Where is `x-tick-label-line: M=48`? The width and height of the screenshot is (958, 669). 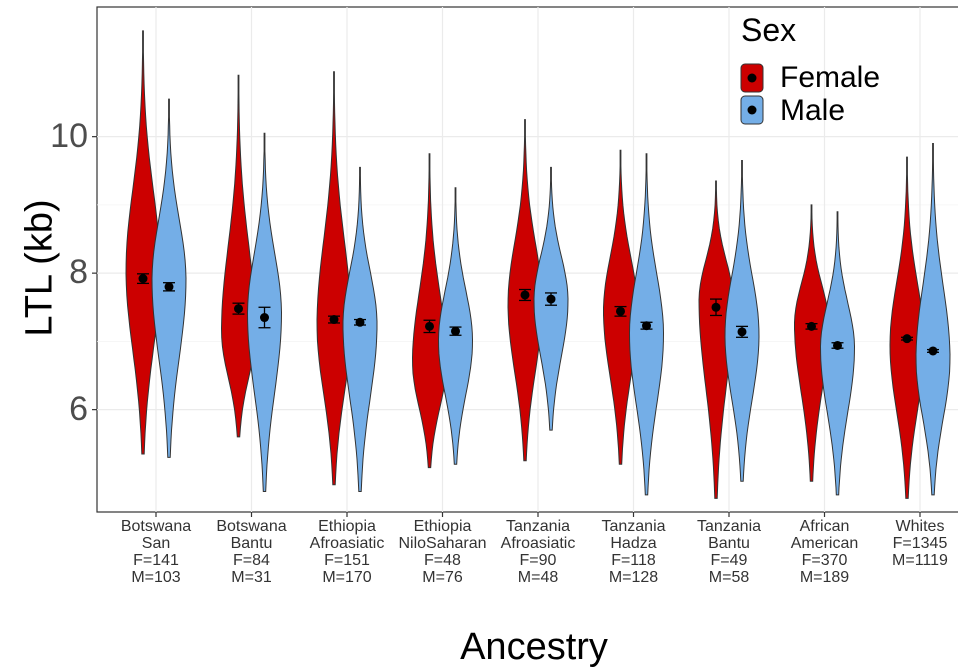
x-tick-label-line: M=48 is located at coordinates (538, 577).